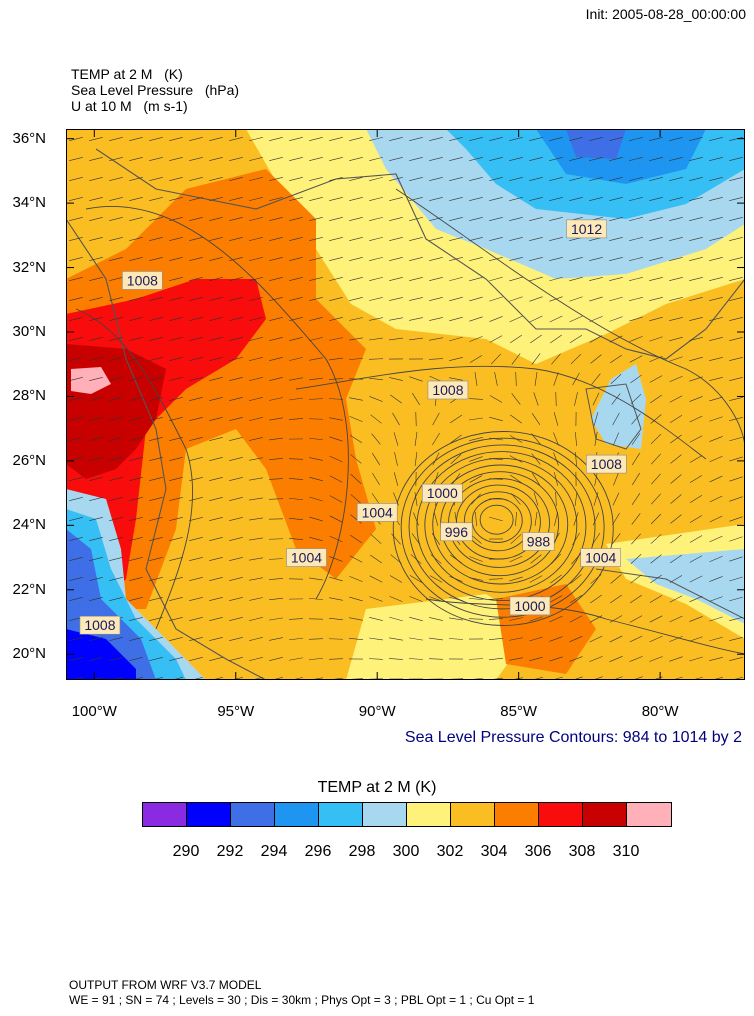 The width and height of the screenshot is (754, 1016). What do you see at coordinates (450, 851) in the screenshot?
I see `colorbar-label: 302` at bounding box center [450, 851].